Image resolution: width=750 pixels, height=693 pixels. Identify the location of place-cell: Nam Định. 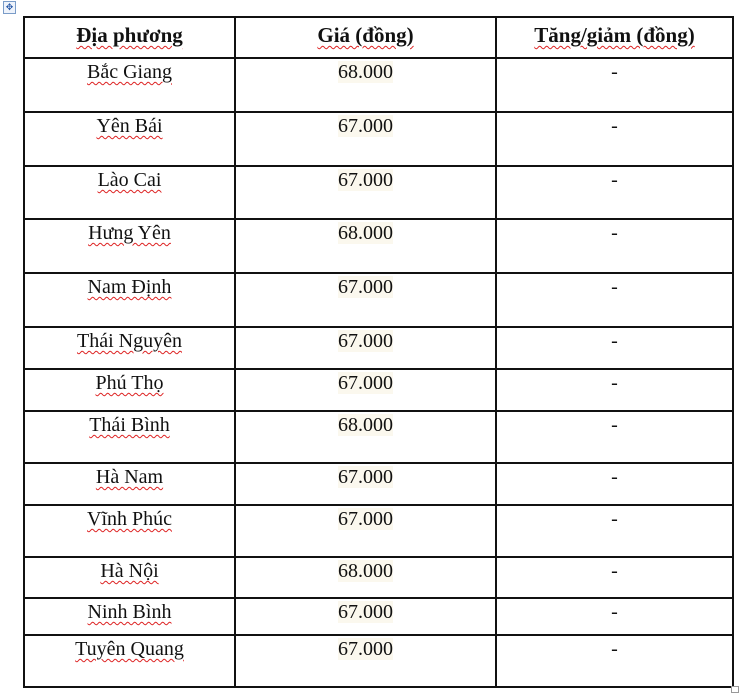
(129, 300).